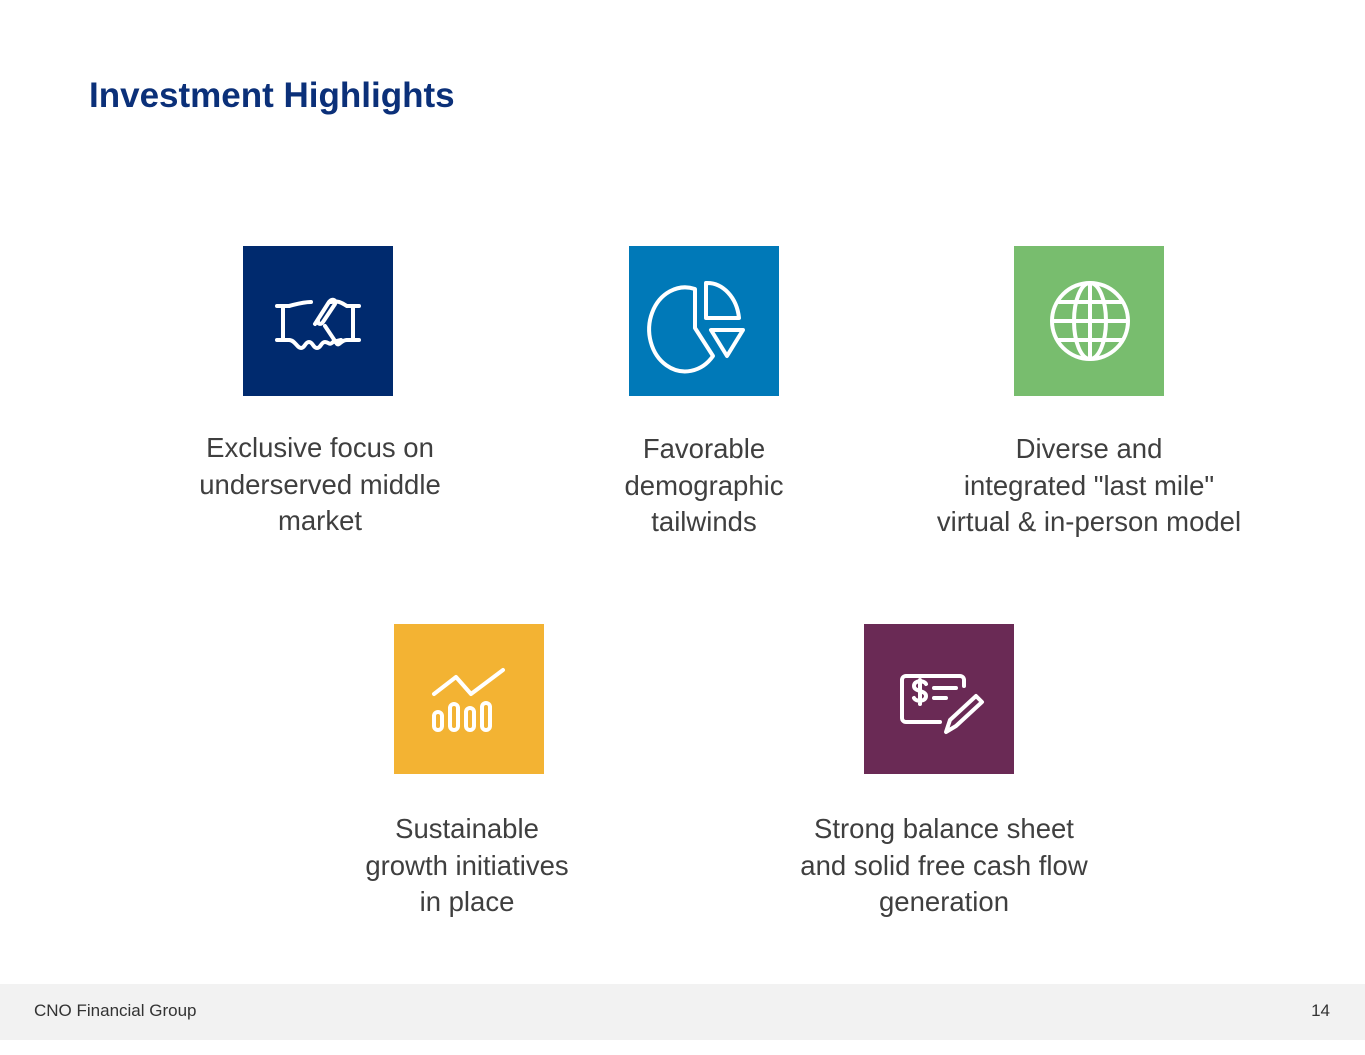 The width and height of the screenshot is (1365, 1055). I want to click on pie-chart-tile, so click(704, 321).